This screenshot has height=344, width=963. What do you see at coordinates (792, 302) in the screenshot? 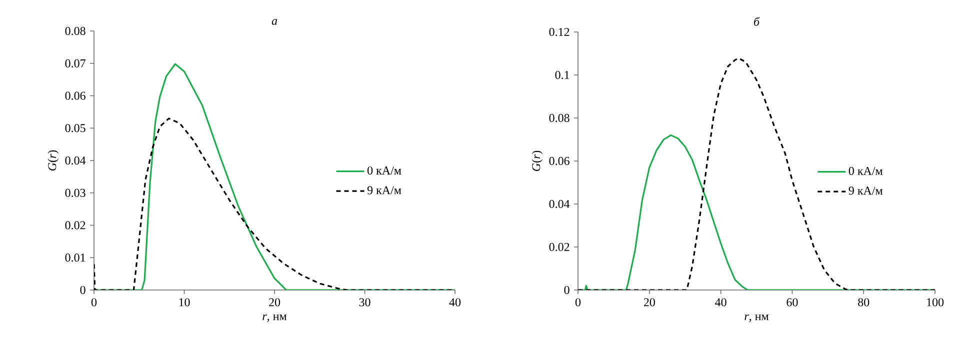
I see `x-tick-label: 60` at bounding box center [792, 302].